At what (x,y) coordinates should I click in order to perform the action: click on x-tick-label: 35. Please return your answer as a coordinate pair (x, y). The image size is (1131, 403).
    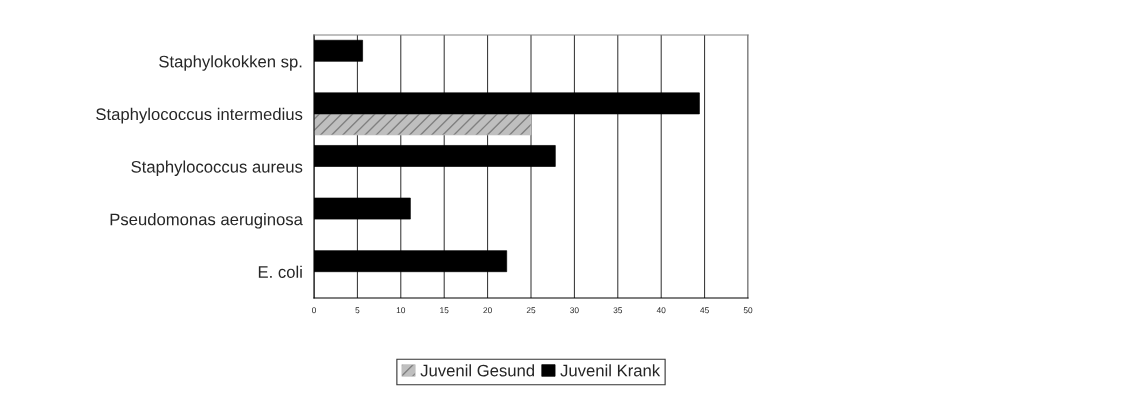
    Looking at the image, I should click on (618, 310).